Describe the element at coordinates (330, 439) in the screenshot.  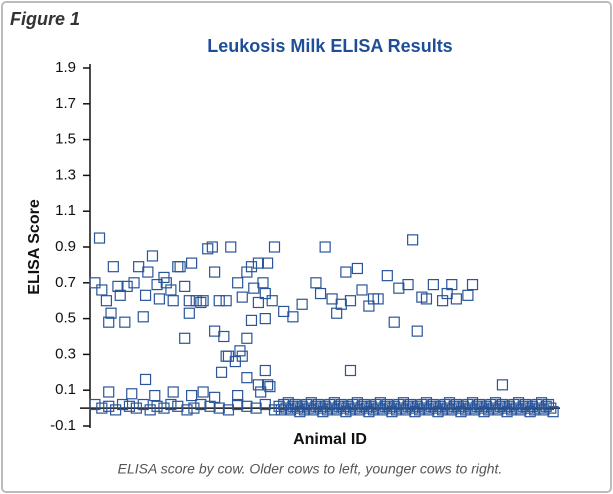
I see `x-axis-label: Animal ID` at that location.